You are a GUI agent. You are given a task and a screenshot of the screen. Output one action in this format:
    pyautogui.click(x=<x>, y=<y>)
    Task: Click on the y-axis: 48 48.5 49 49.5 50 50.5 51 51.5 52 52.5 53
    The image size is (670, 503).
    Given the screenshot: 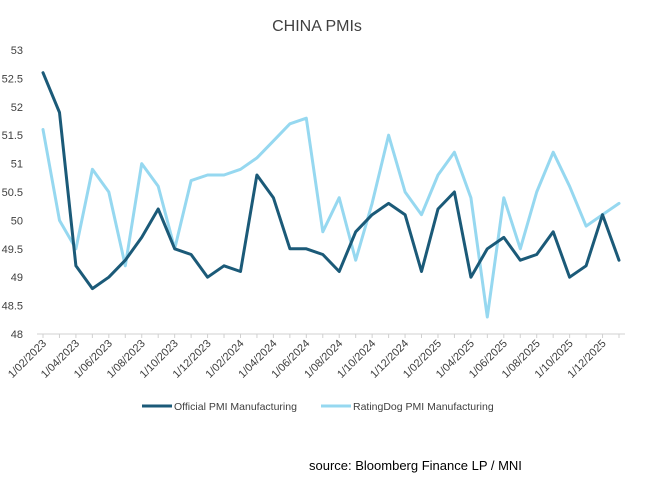 What is the action you would take?
    pyautogui.click(x=12, y=193)
    